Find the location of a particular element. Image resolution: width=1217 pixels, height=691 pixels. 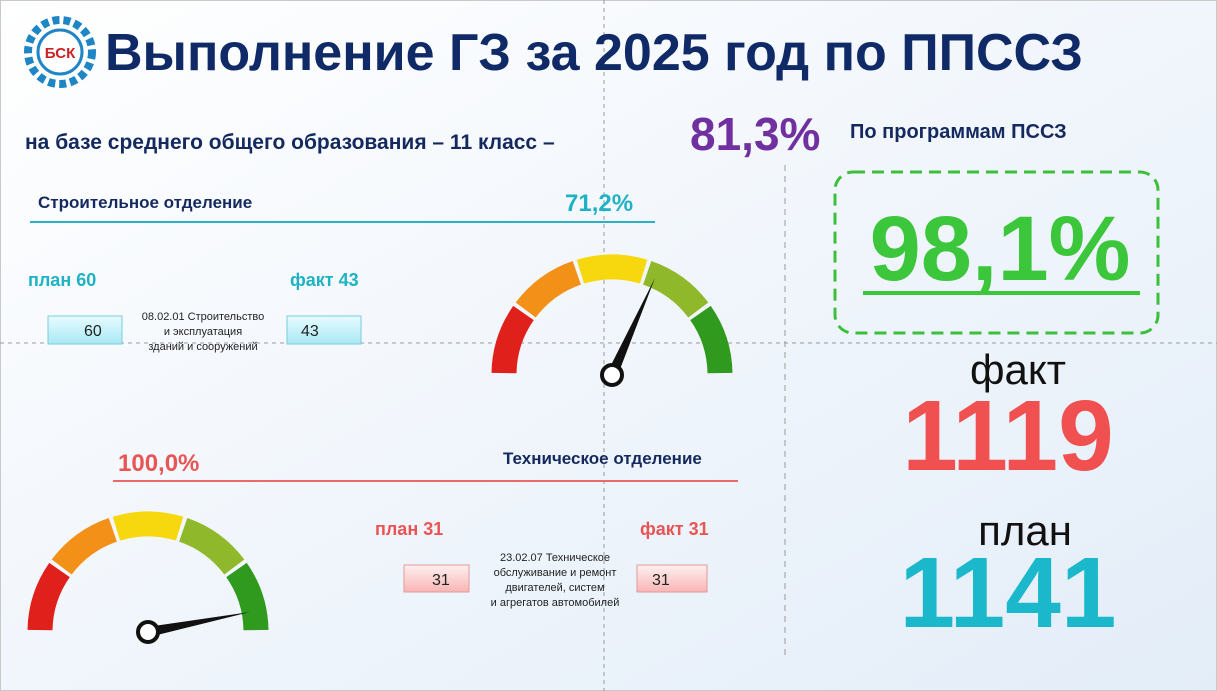

specialty-line: двигателей, систем is located at coordinates (554, 588).